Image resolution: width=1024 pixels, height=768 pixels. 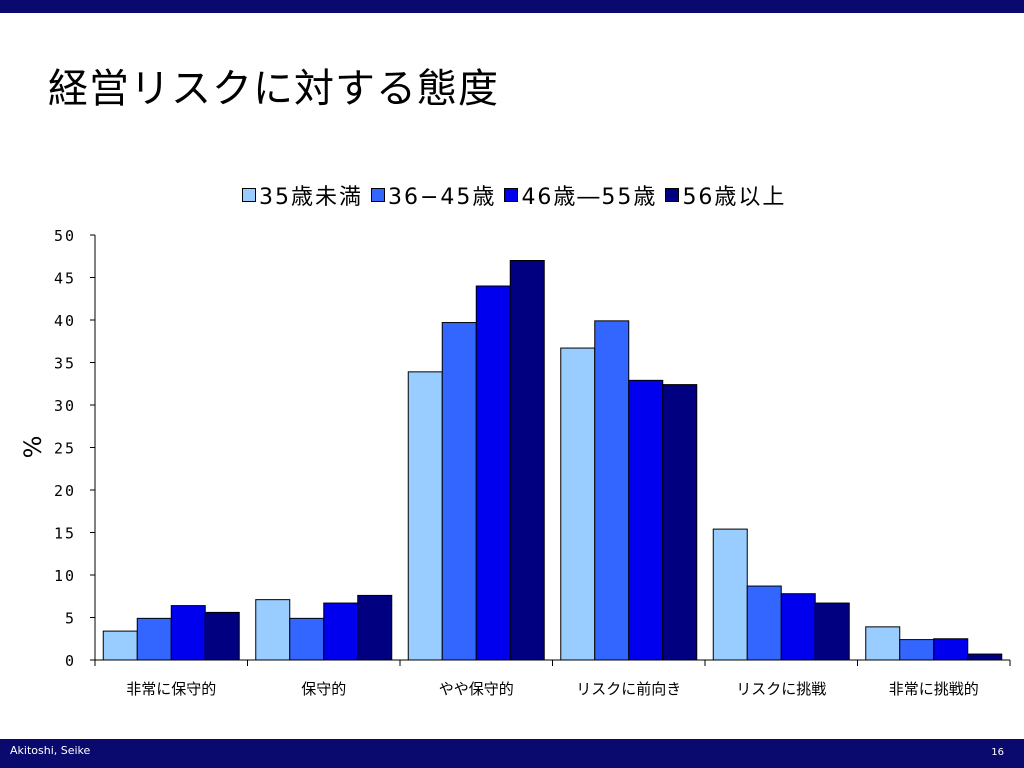 I want to click on y-axis-label: %, so click(x=33, y=447).